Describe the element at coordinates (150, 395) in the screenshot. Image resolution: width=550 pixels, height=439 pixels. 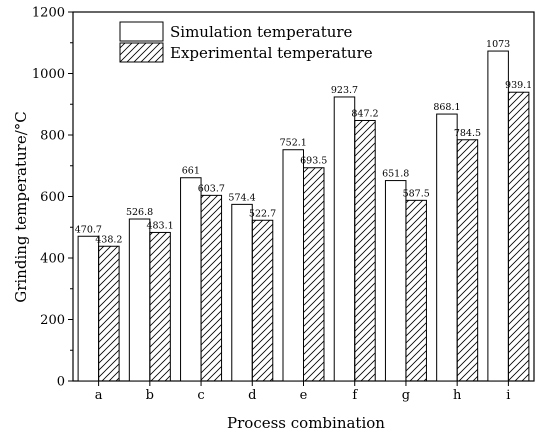
I see `x-tick-label: b` at that location.